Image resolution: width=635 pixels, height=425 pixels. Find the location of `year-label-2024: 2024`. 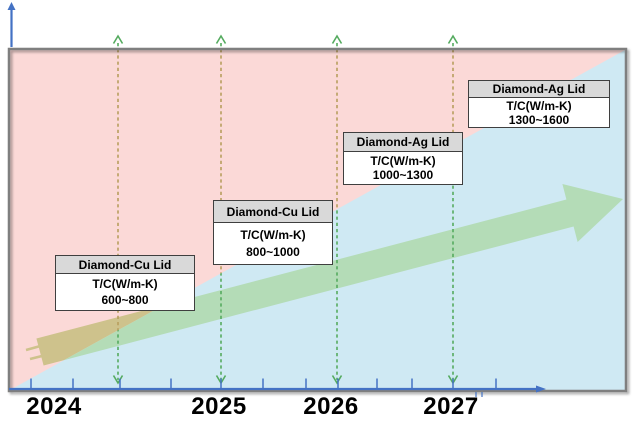

year-label-2024: 2024 is located at coordinates (54, 406).